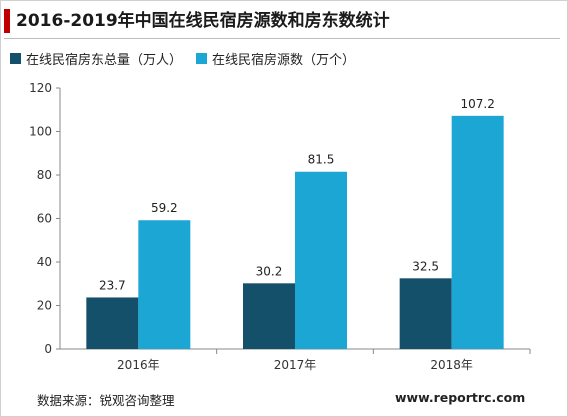 This screenshot has height=417, width=568. I want to click on source-note: 数据来源：锐观咨询整理, so click(106, 400).